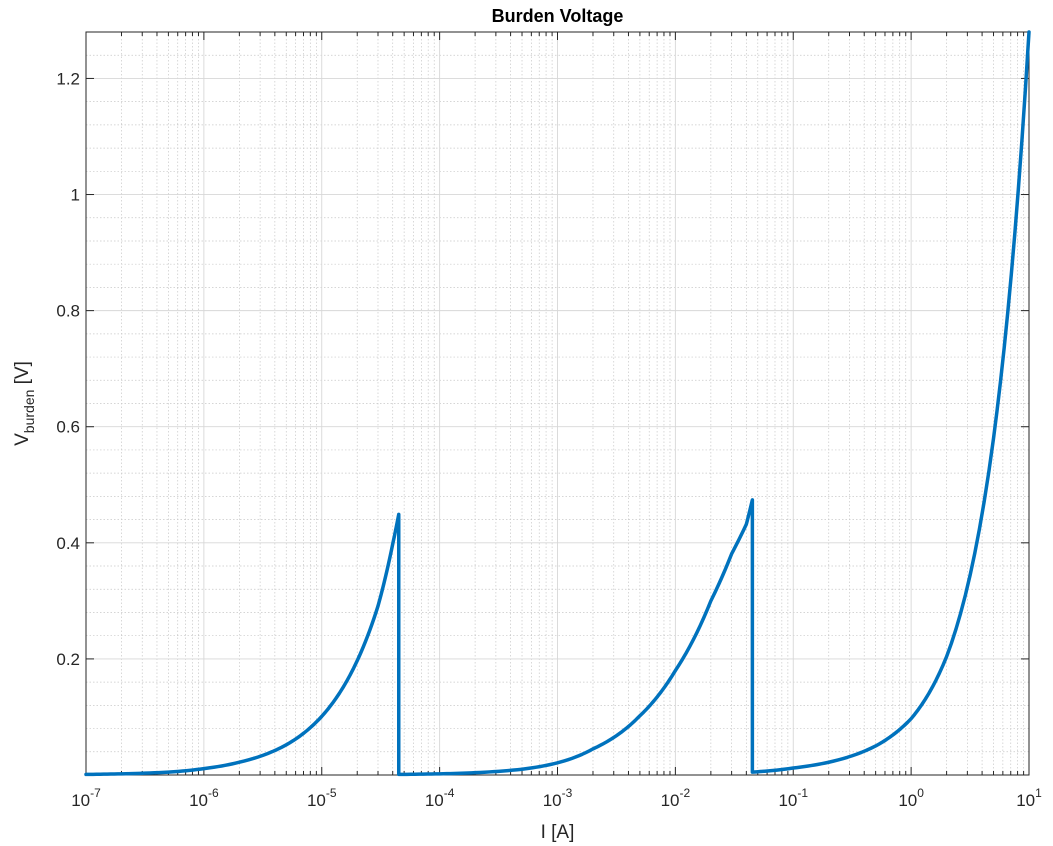  I want to click on y-axis-label-unit: [V], so click(22, 375).